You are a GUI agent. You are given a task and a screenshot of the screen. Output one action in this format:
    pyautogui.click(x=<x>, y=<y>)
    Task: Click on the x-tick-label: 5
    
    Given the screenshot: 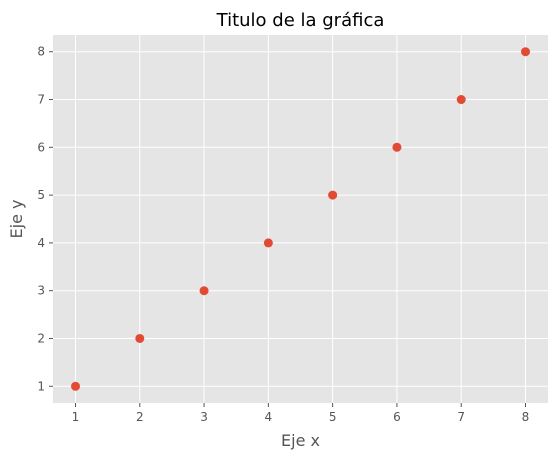 What is the action you would take?
    pyautogui.click(x=333, y=417)
    